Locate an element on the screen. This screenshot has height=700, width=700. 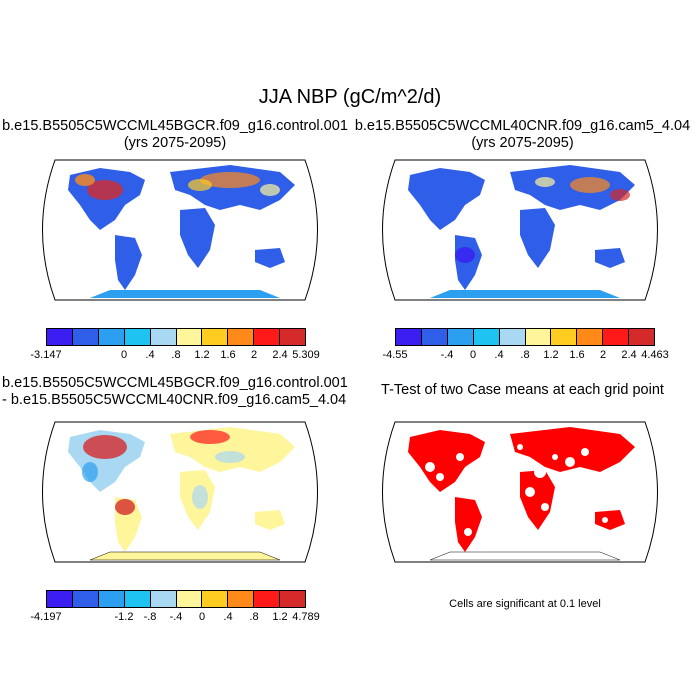
colorbar-labels: -3.147 0 .4 .8 1.2 1.6 2 2.4 5.309 is located at coordinates (174, 356).